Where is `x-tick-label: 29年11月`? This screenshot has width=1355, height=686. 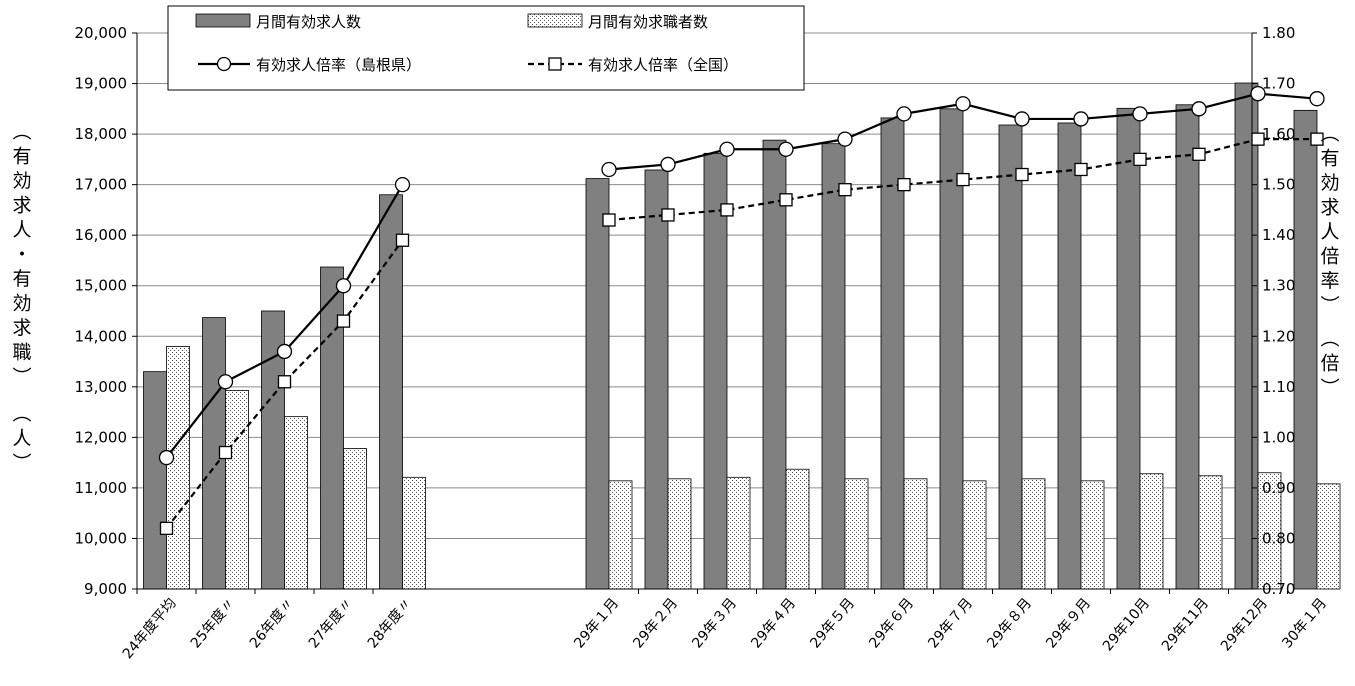 x-tick-label: 29年11月 is located at coordinates (1185, 624).